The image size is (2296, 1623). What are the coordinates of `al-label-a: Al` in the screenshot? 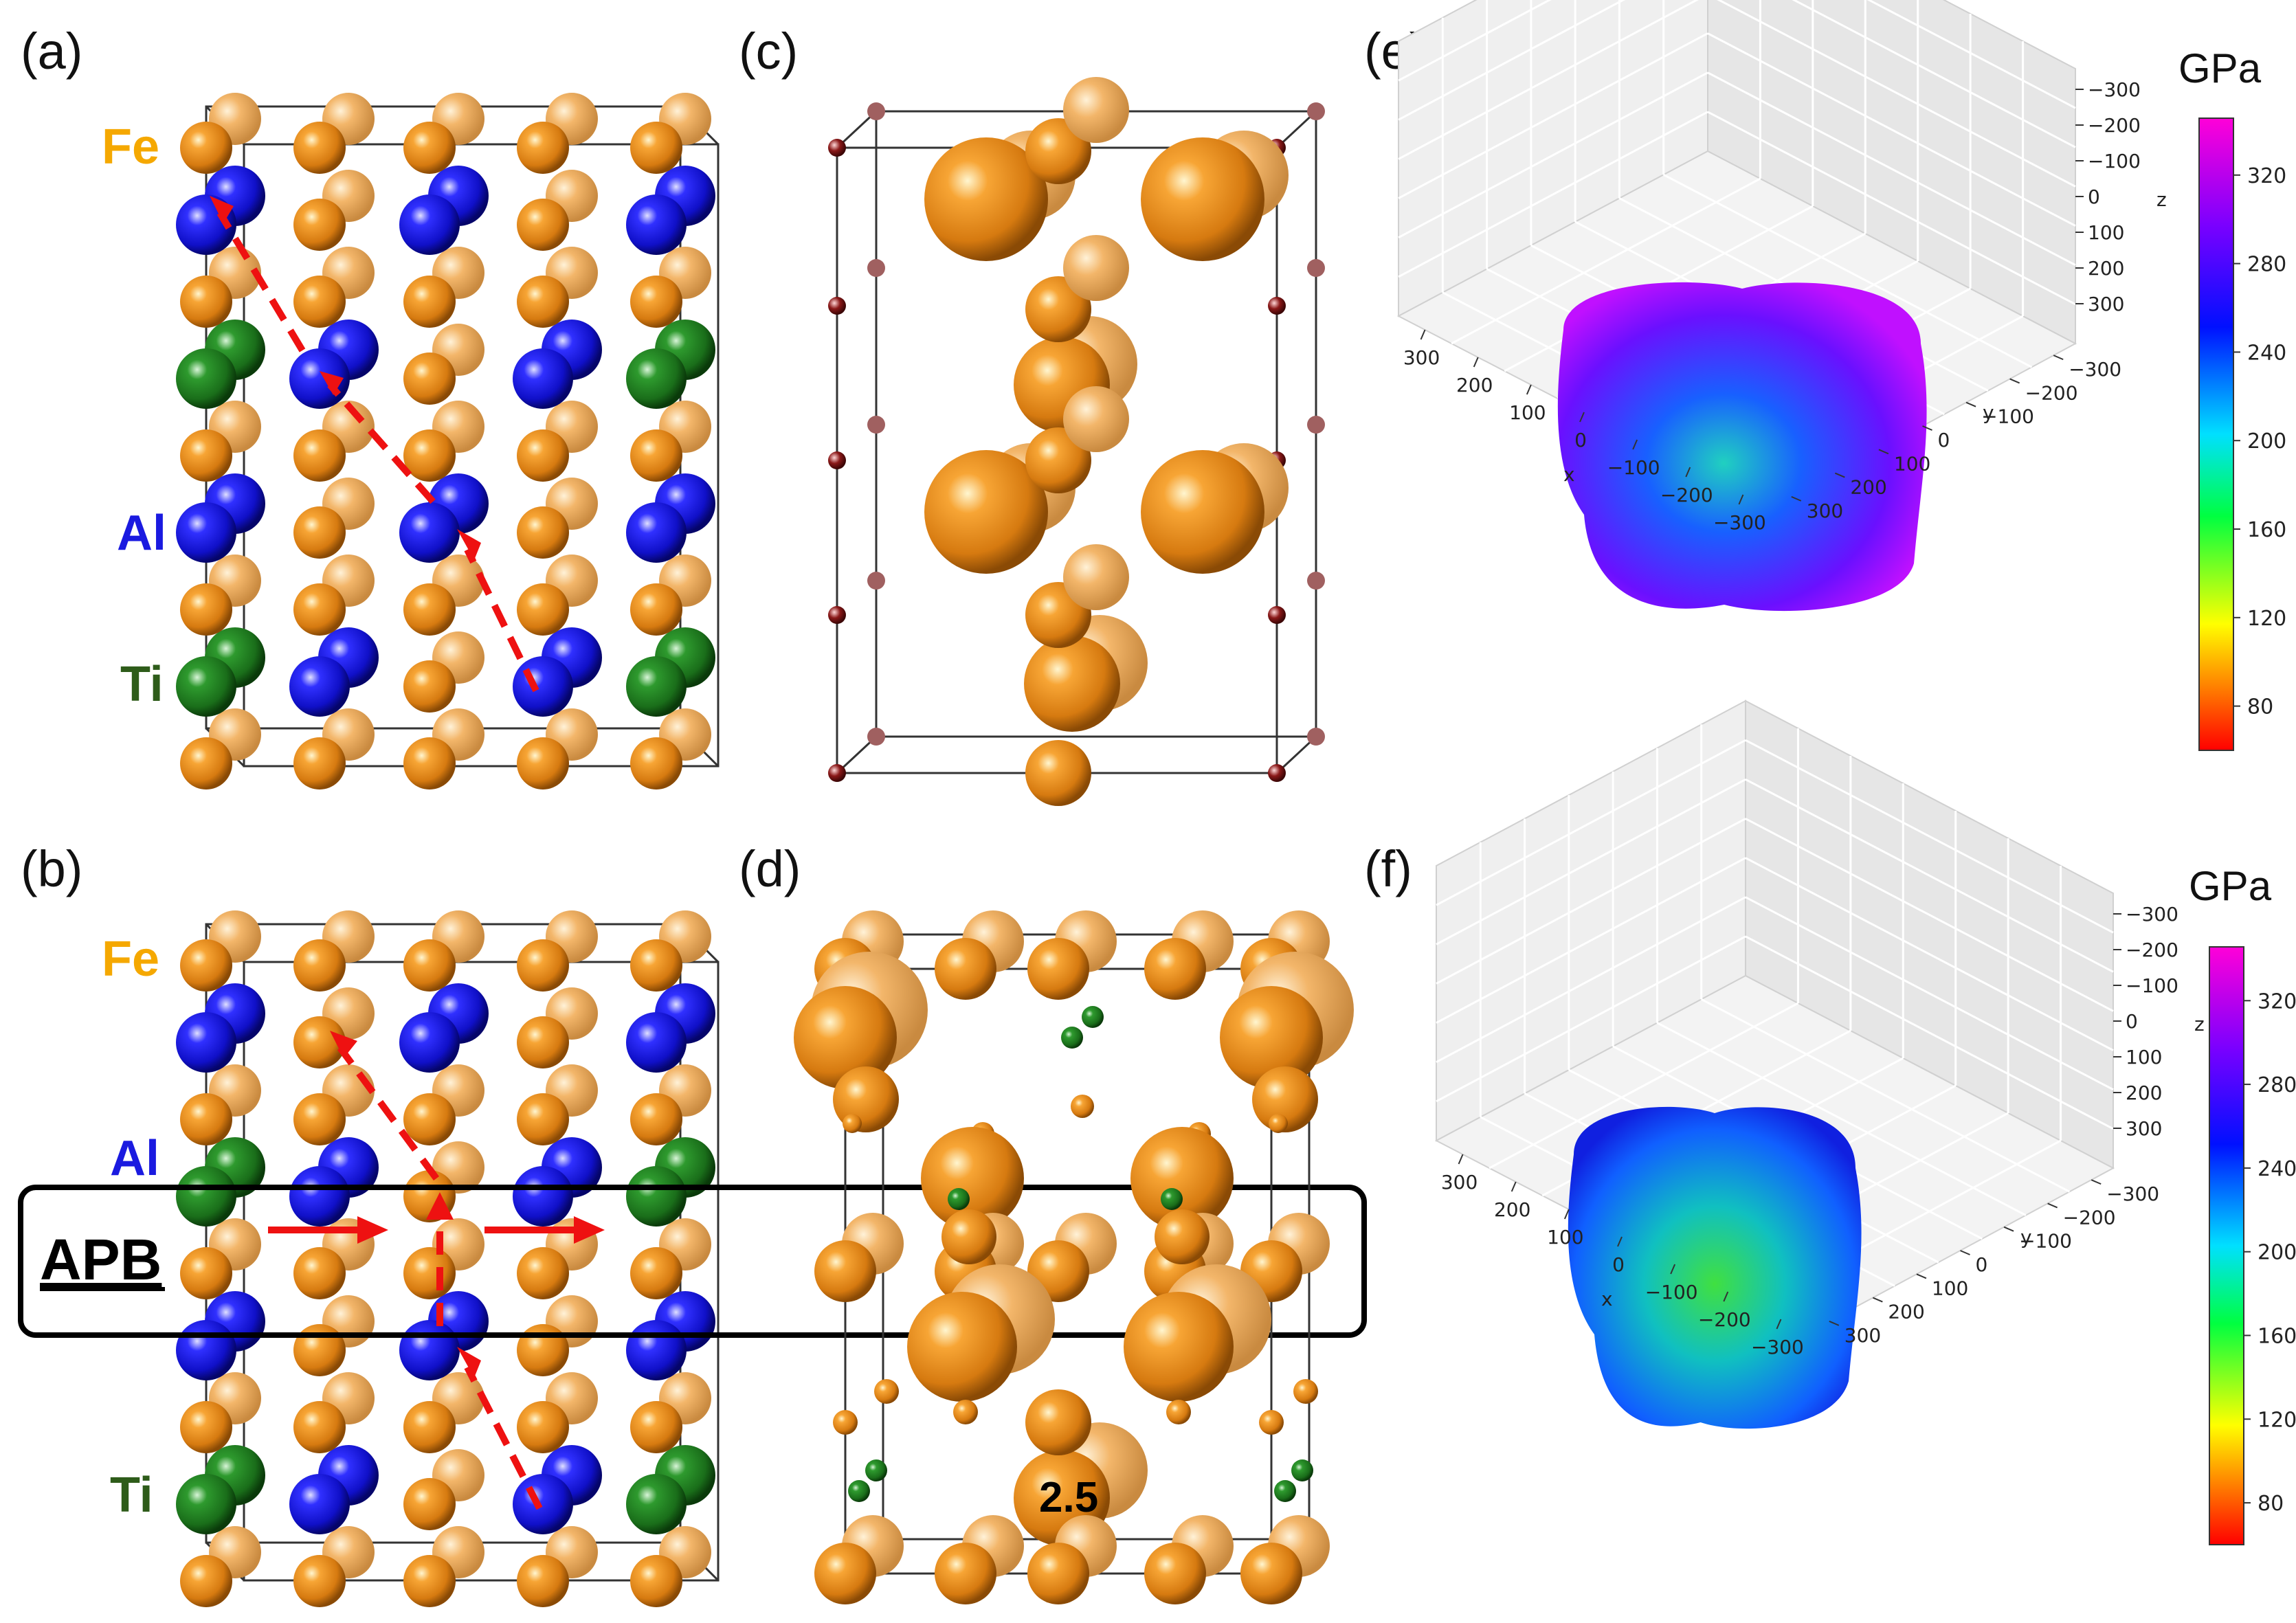 It's located at (141, 533).